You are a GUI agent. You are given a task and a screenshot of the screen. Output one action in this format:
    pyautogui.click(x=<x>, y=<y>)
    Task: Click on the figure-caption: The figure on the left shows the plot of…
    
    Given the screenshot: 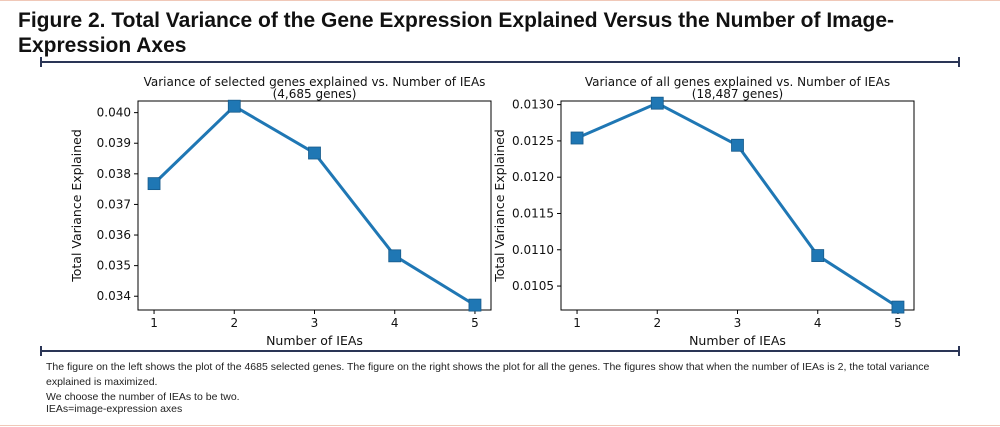 What is the action you would take?
    pyautogui.click(x=501, y=382)
    